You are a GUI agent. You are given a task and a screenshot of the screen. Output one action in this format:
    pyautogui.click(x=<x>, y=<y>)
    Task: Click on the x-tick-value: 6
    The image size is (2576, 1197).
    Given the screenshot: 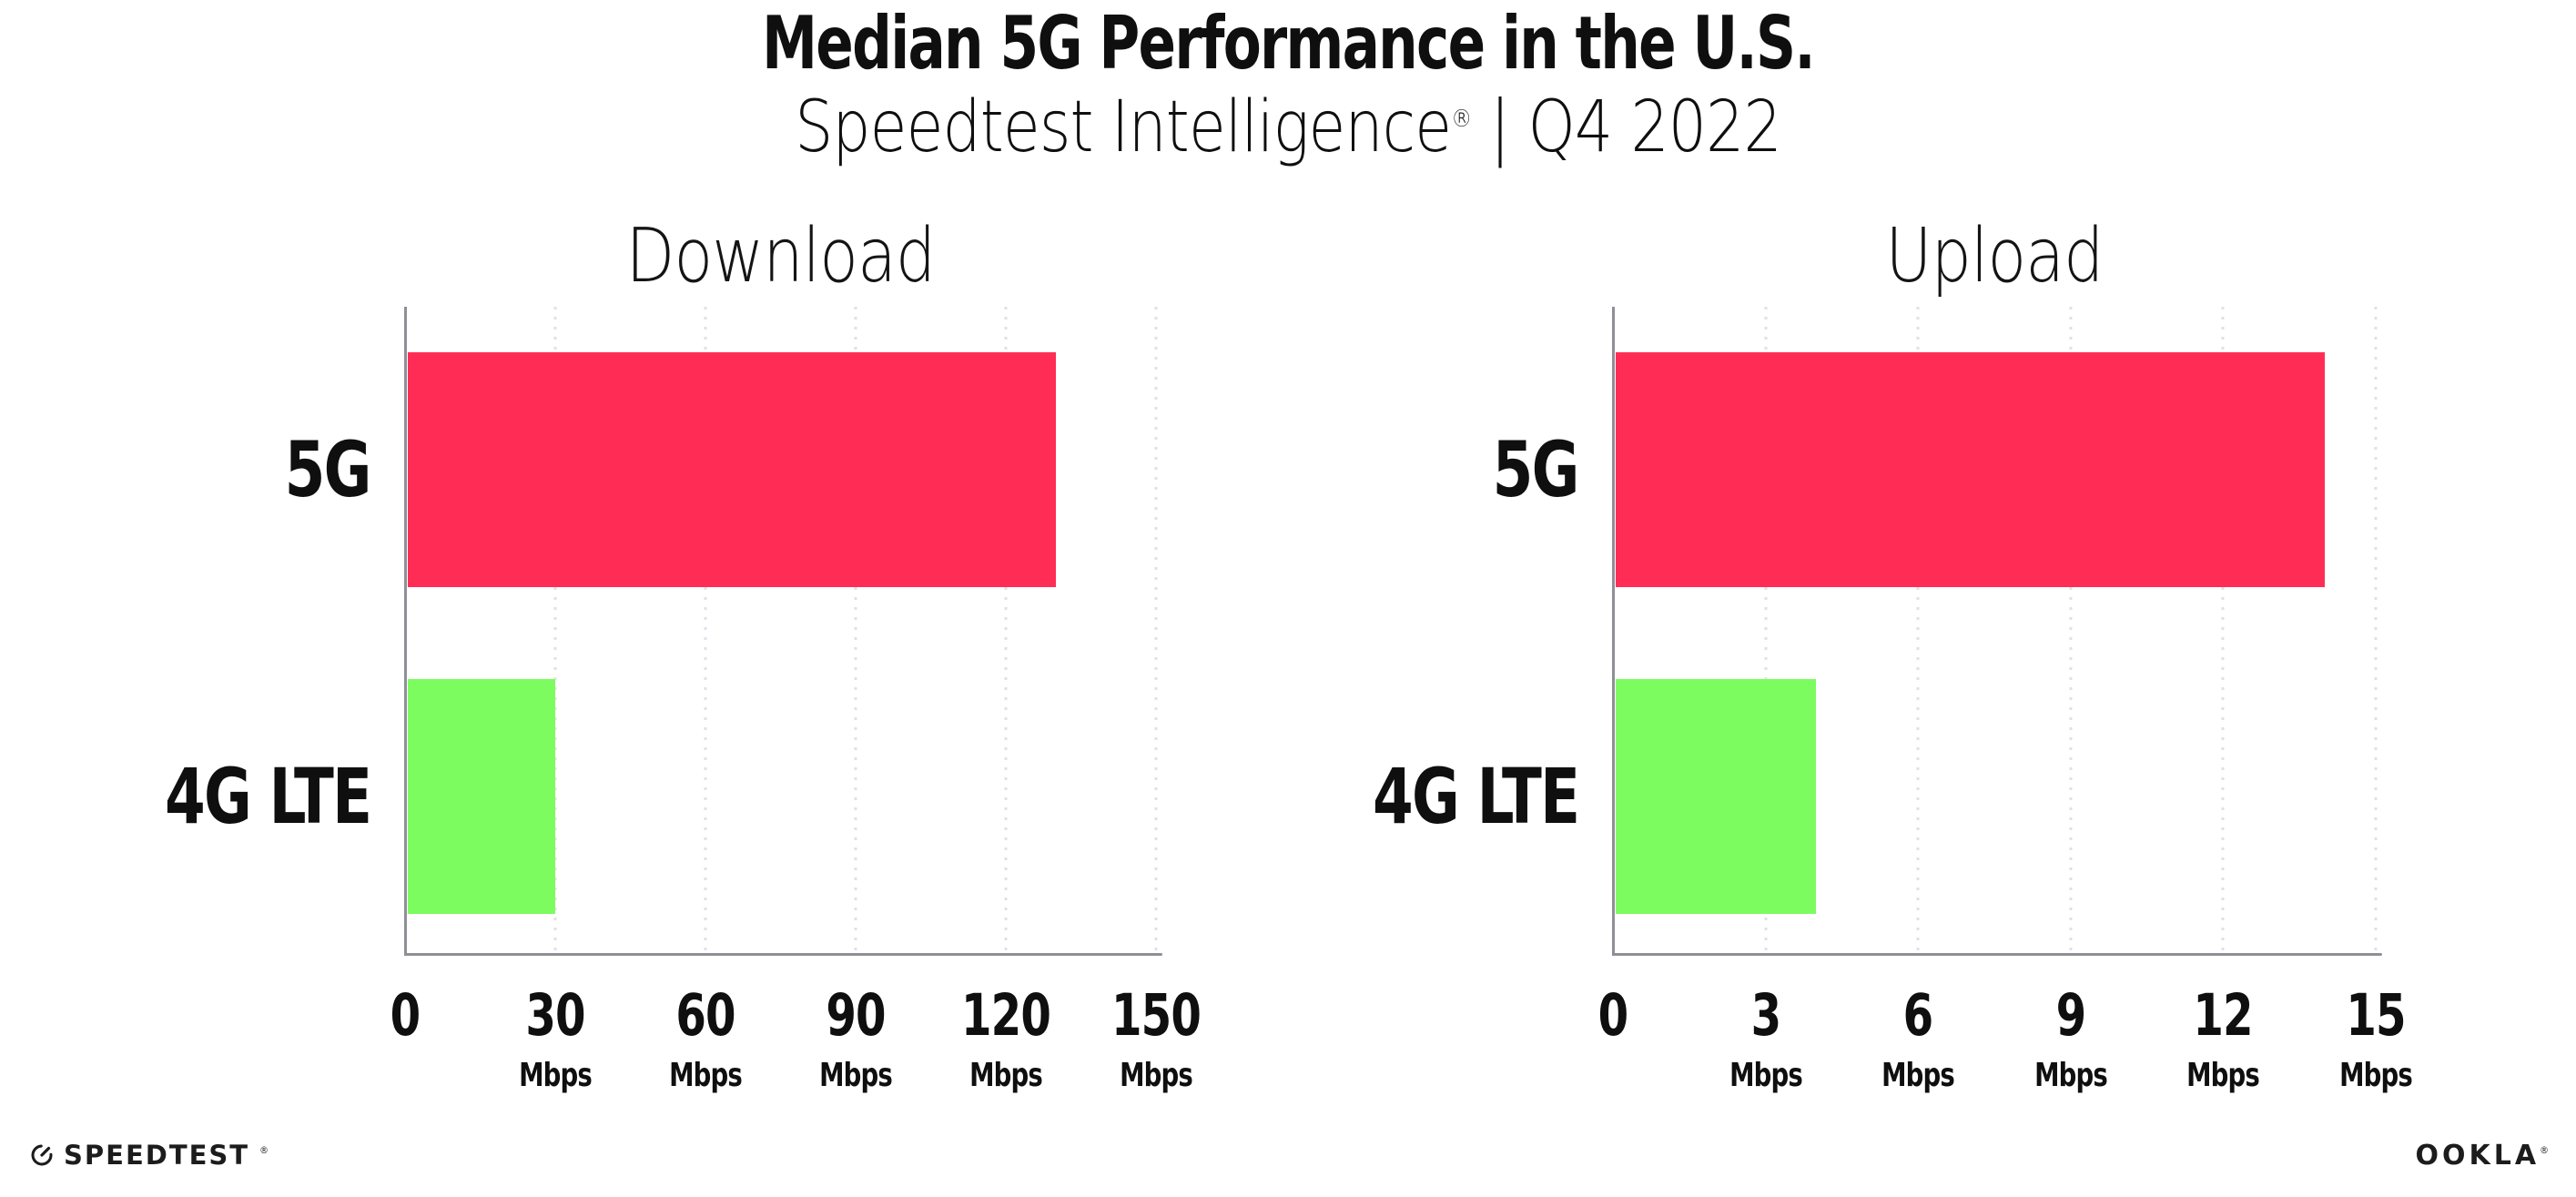 What is the action you would take?
    pyautogui.click(x=1918, y=1015)
    